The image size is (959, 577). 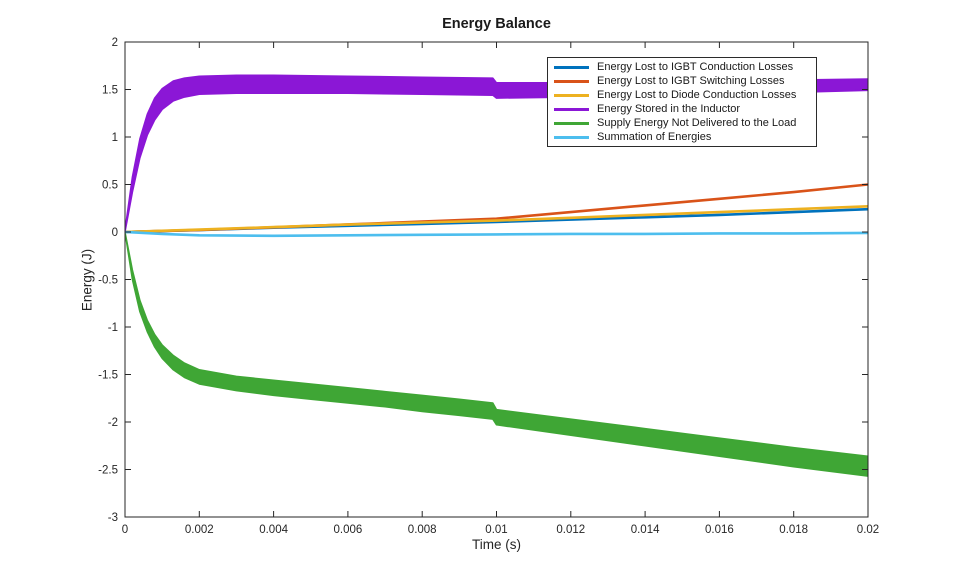 What do you see at coordinates (199, 530) in the screenshot?
I see `x-tick-label: 0.002` at bounding box center [199, 530].